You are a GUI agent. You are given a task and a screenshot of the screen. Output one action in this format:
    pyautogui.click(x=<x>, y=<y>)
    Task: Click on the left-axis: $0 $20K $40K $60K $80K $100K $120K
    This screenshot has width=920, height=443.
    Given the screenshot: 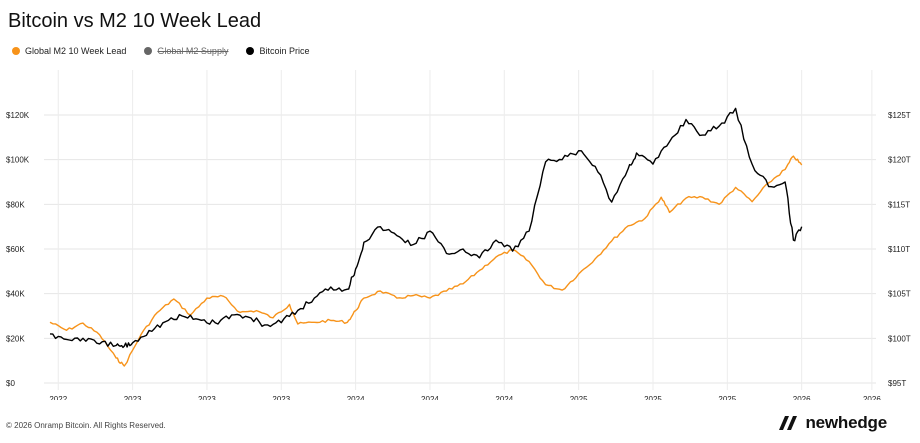 What is the action you would take?
    pyautogui.click(x=18, y=249)
    